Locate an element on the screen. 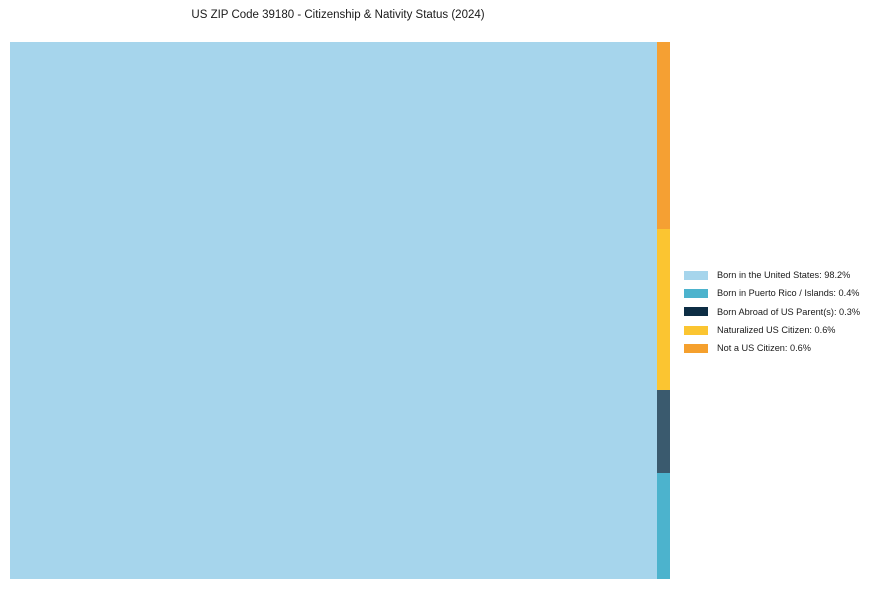 This screenshot has height=590, width=889. legend-item: Born Abroad of US Parent(s): 0.3% is located at coordinates (784, 312).